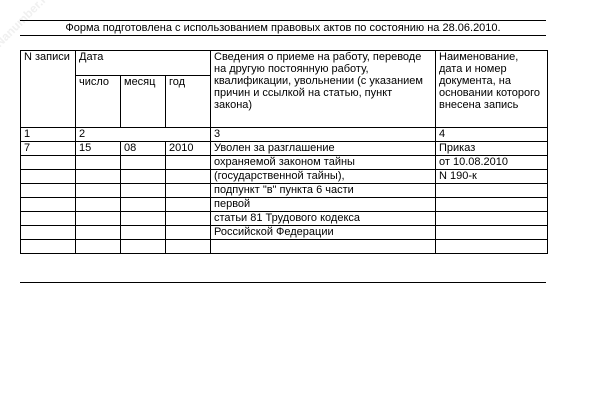 The width and height of the screenshot is (600, 420). Describe the element at coordinates (283, 35) in the screenshot. I see `divider` at that location.